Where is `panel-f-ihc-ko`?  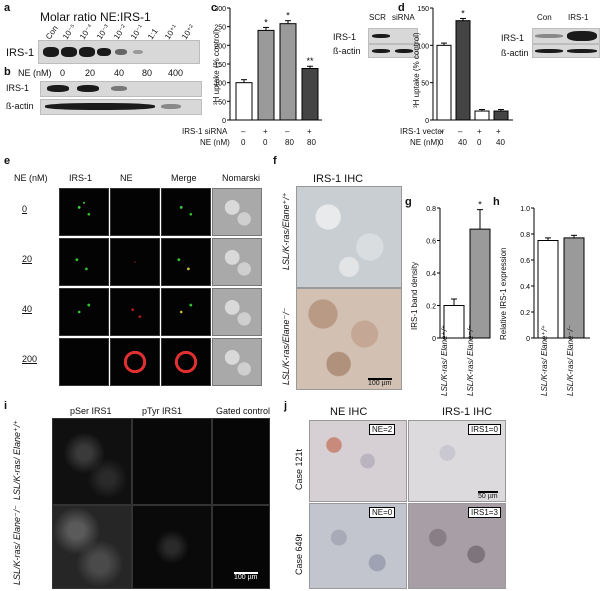 panel-f-ihc-ko is located at coordinates (349, 339).